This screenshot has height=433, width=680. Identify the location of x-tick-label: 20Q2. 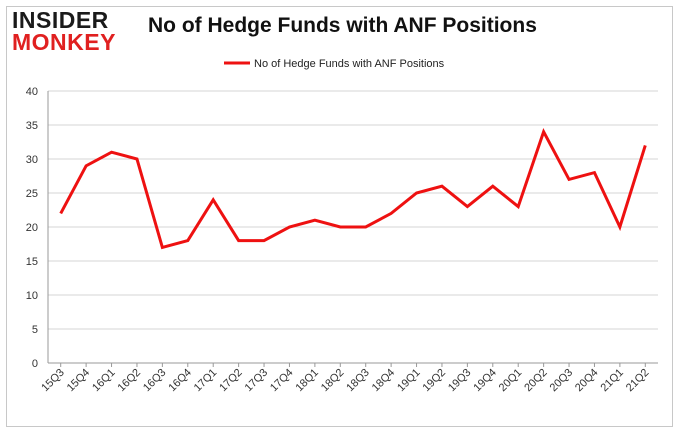
(536, 381).